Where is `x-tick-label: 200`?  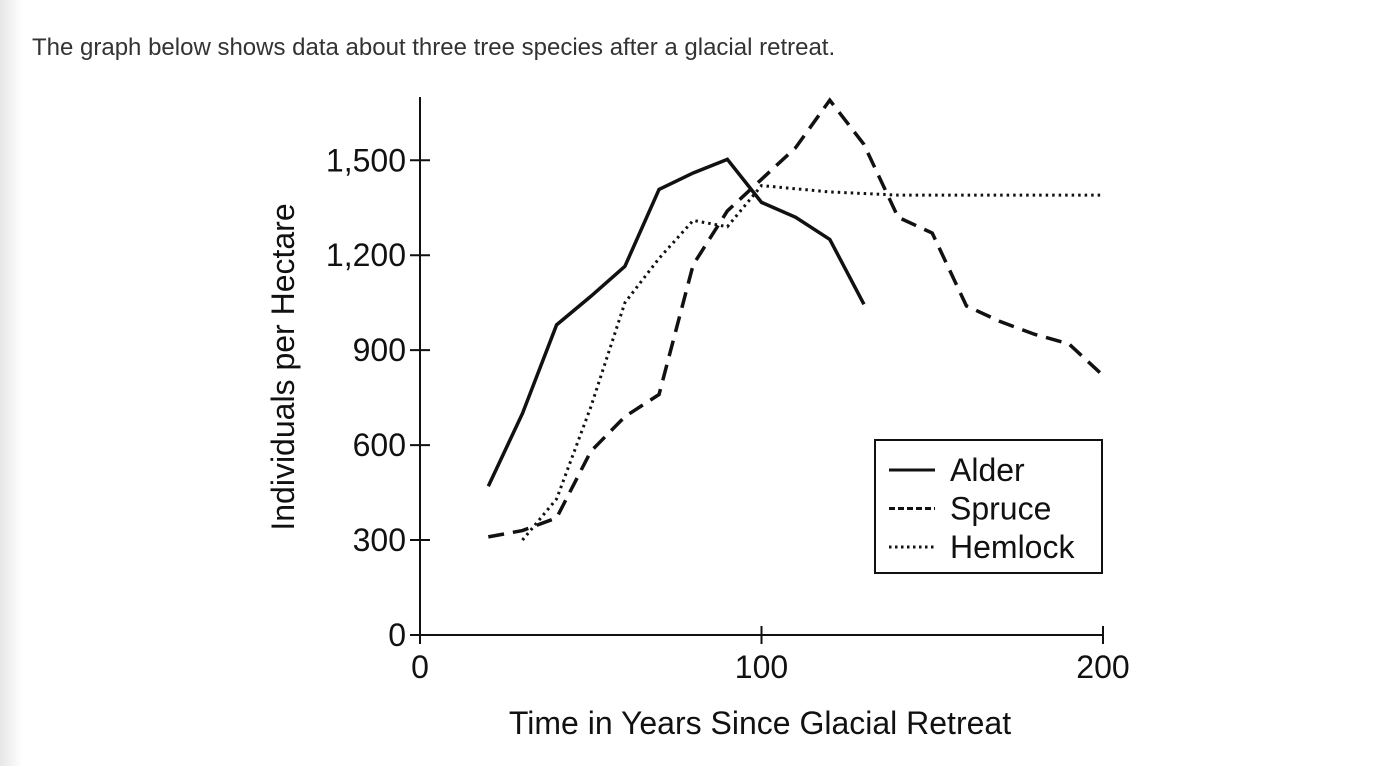 x-tick-label: 200 is located at coordinates (1102, 667).